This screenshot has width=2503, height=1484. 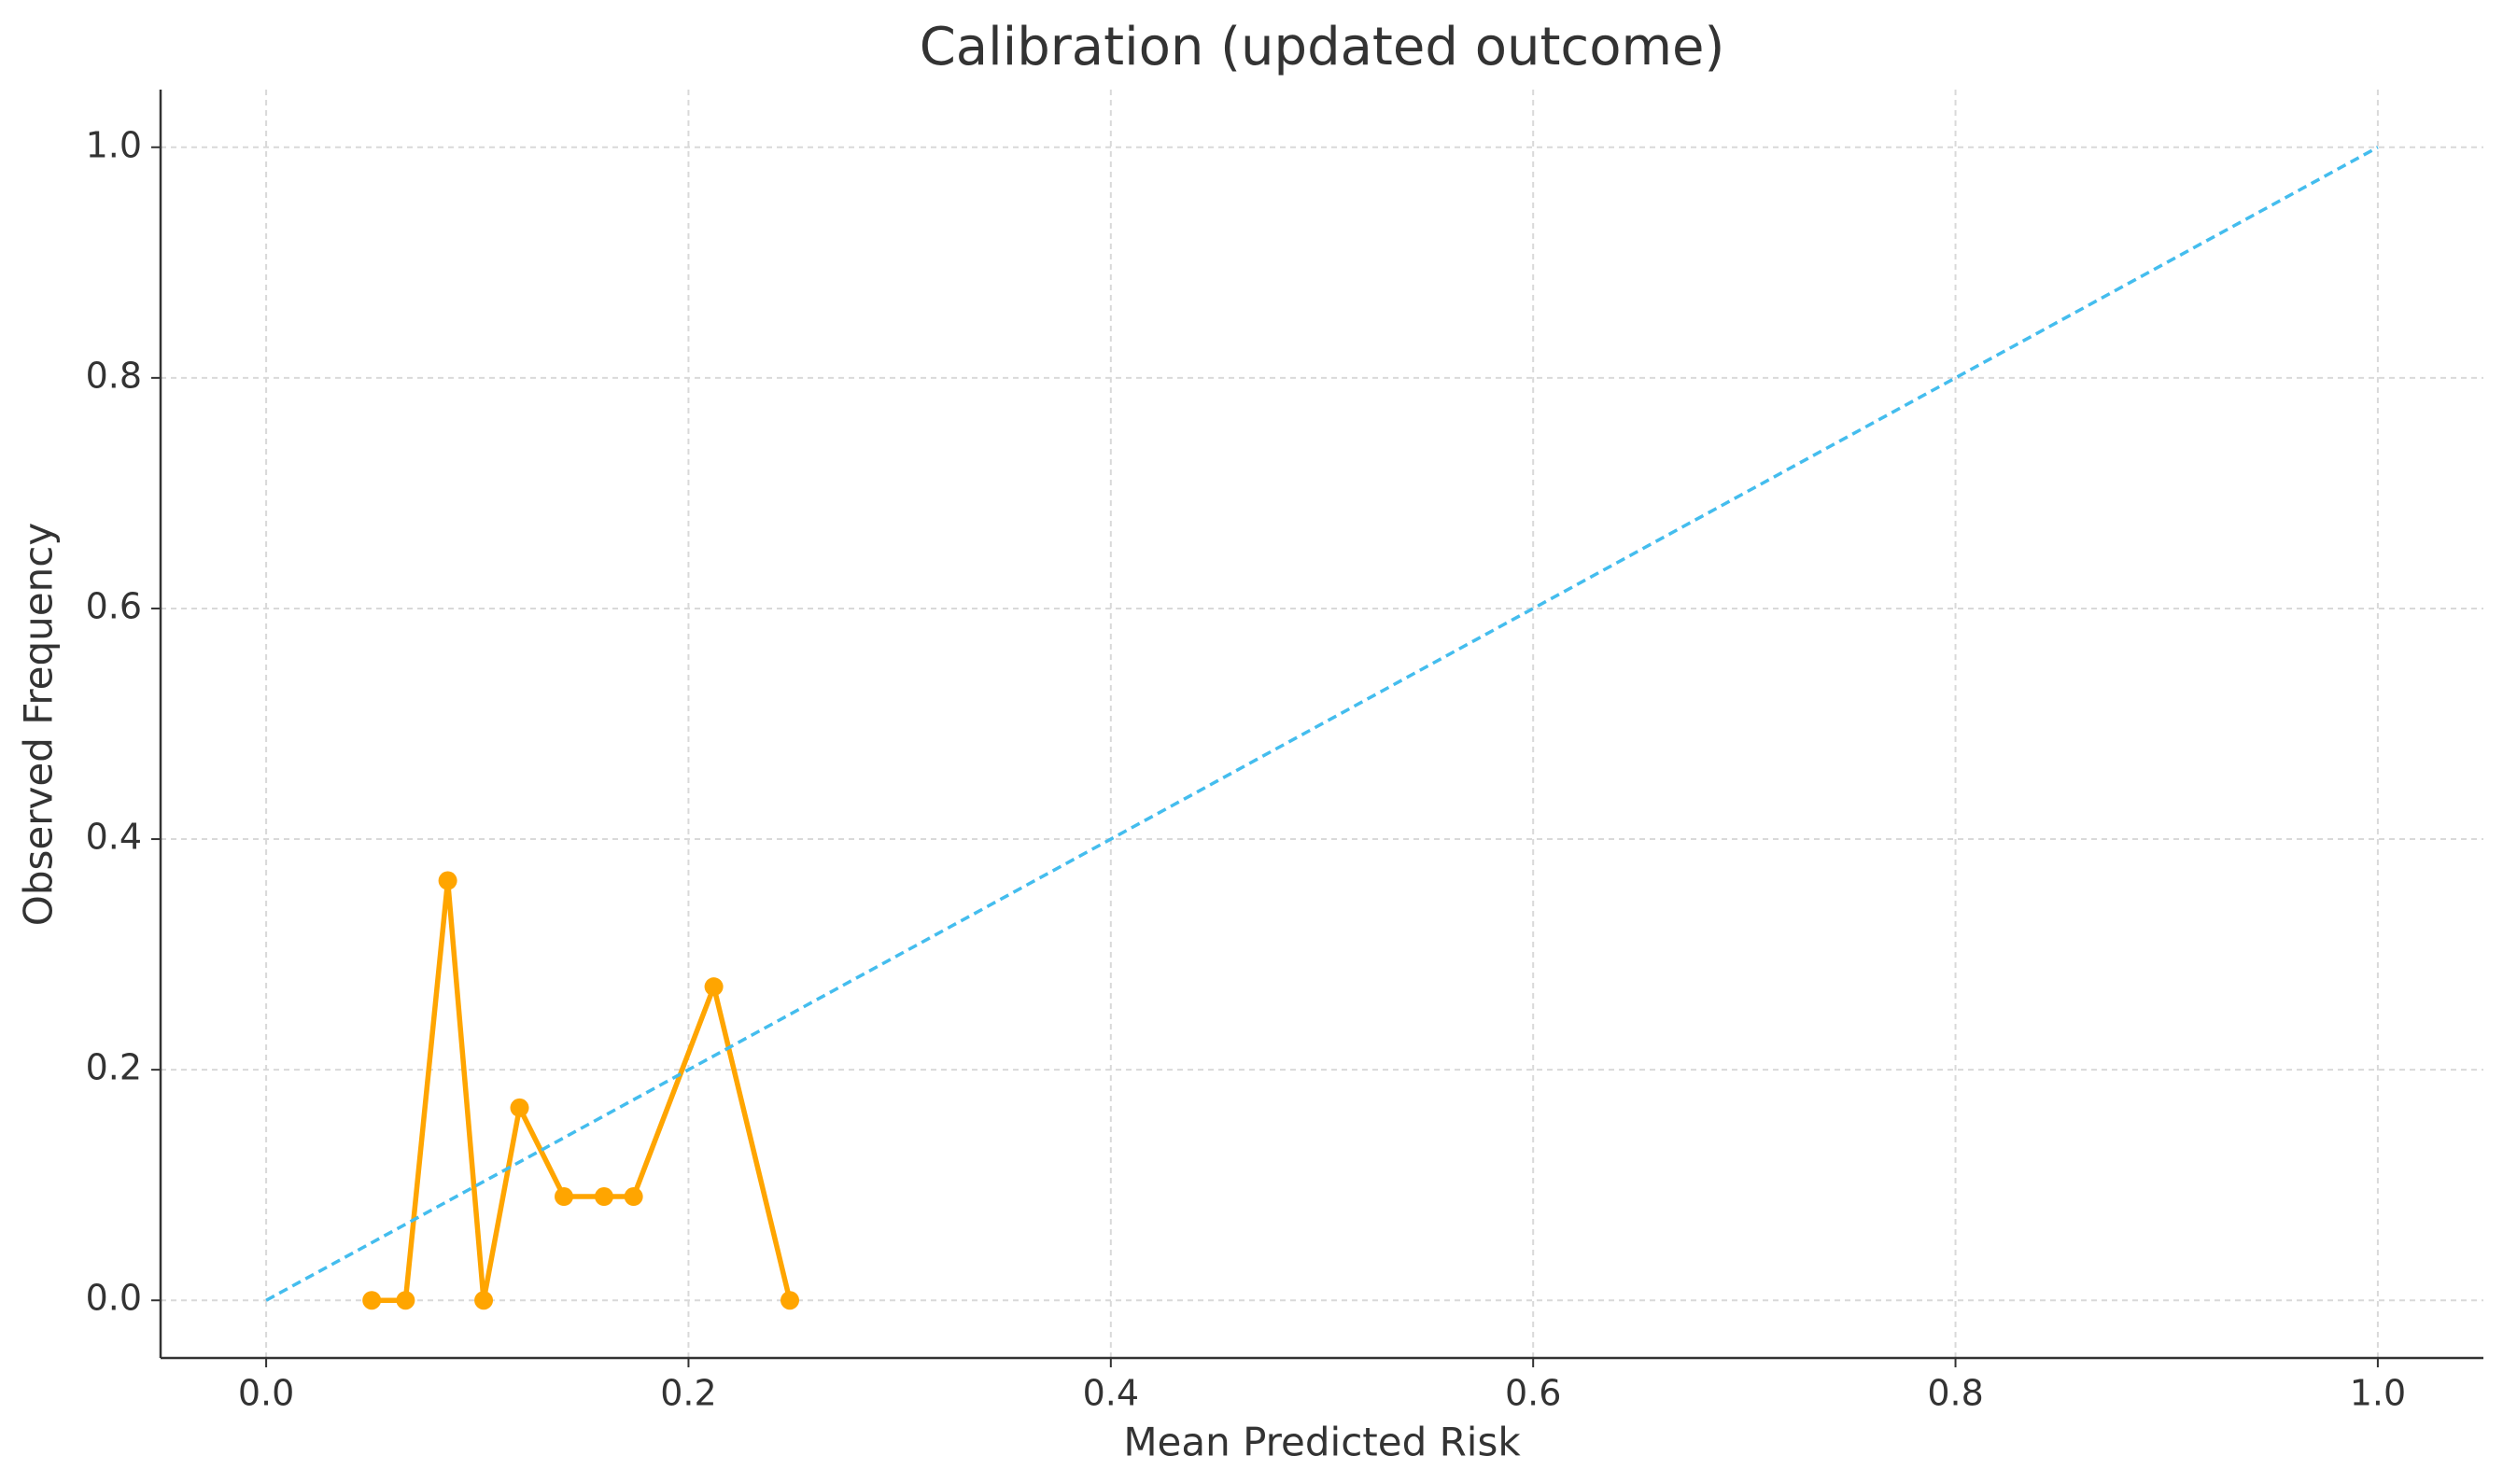 What do you see at coordinates (2378, 1393) in the screenshot?
I see `x-tick-label: 1.0` at bounding box center [2378, 1393].